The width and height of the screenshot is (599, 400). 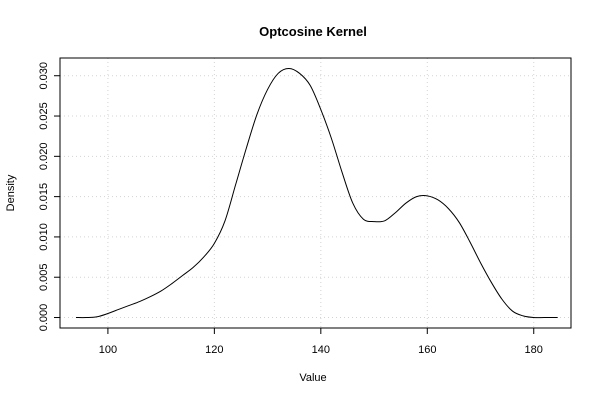 I want to click on y-axis-label: Density, so click(x=11, y=192).